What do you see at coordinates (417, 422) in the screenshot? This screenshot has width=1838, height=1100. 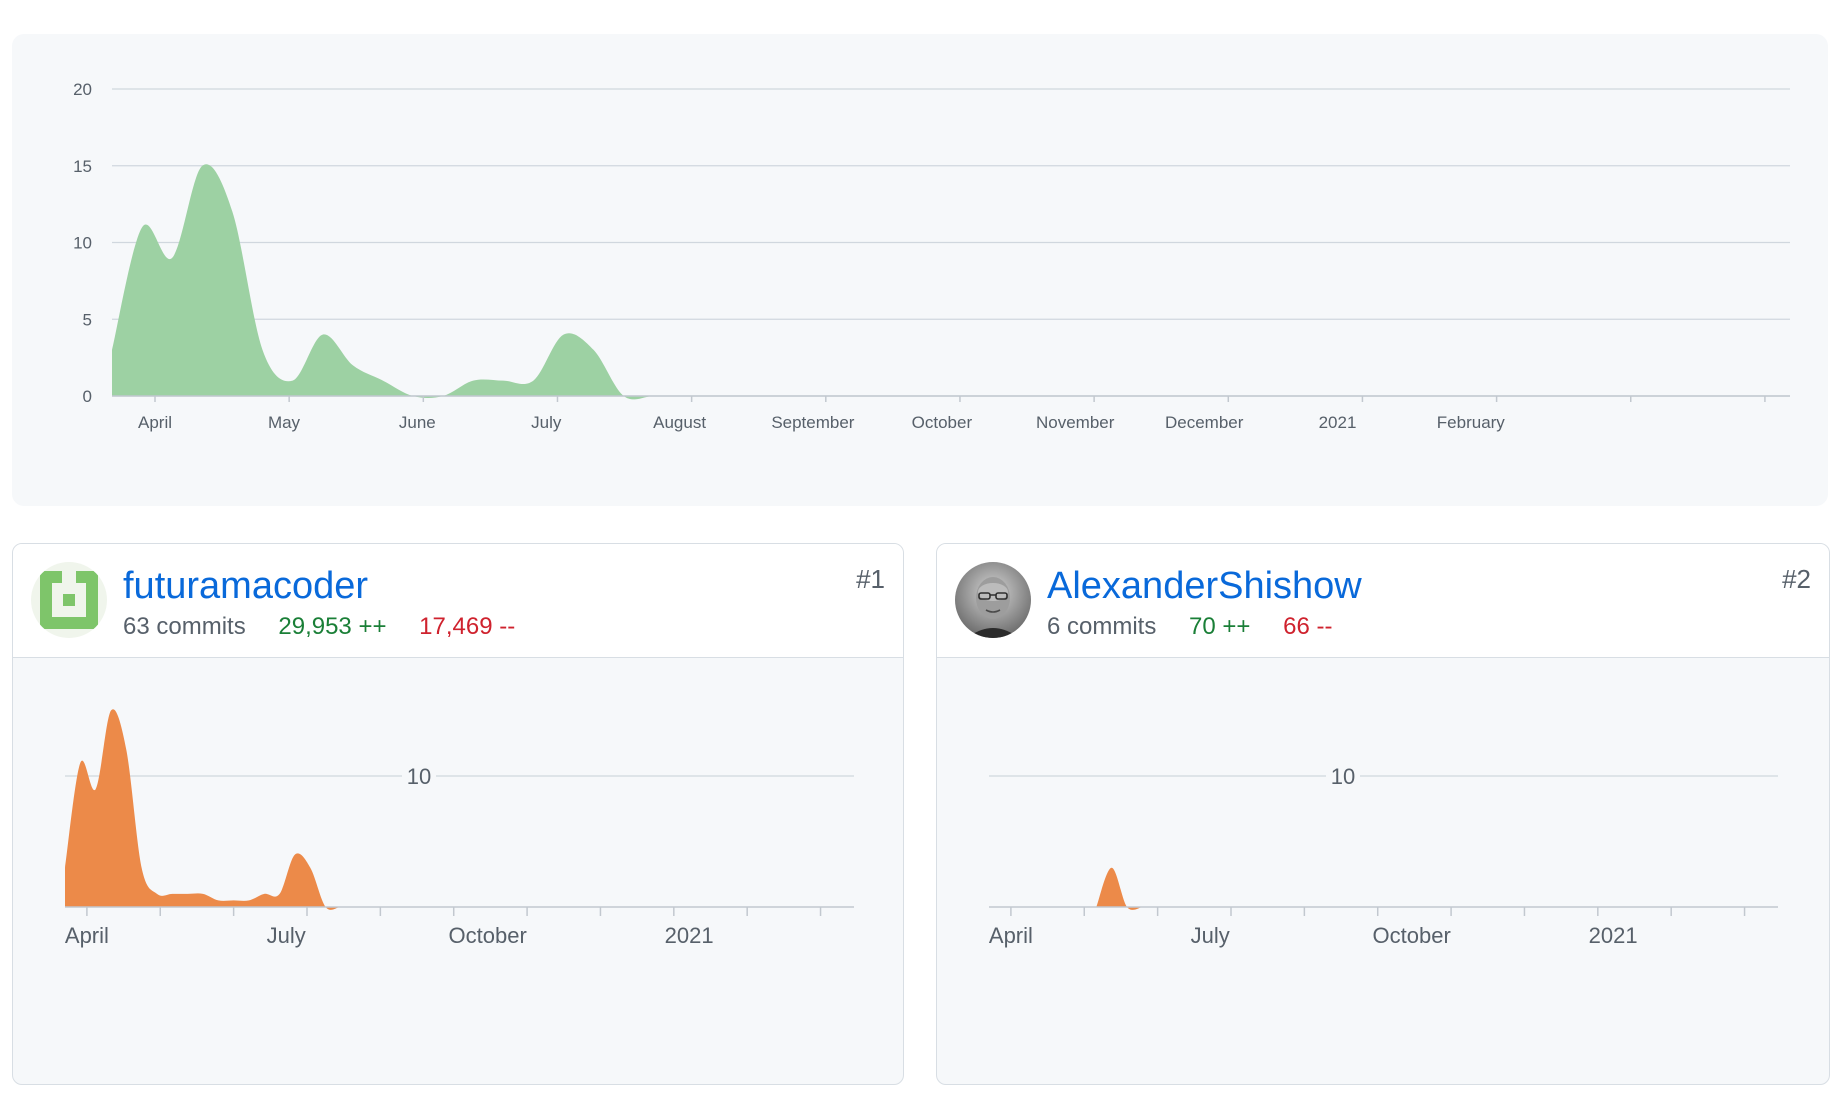 I see `x-tick-label: June` at bounding box center [417, 422].